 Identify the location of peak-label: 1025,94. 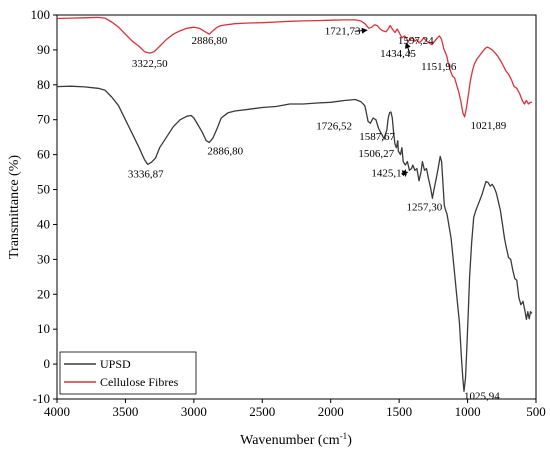
(482, 396).